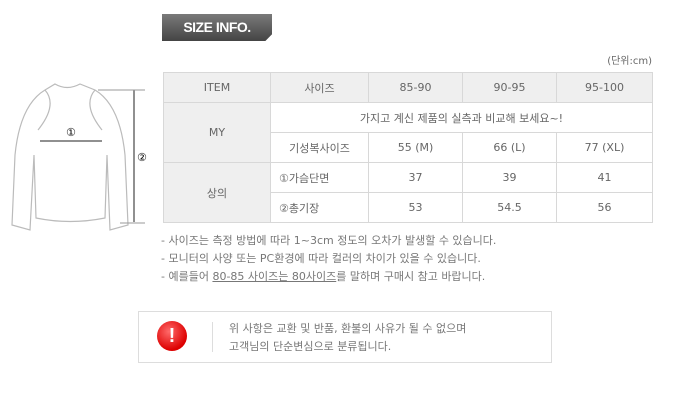 The image size is (700, 402). Describe the element at coordinates (629, 61) in the screenshot. I see `unit-label: (단위:cm)` at that location.